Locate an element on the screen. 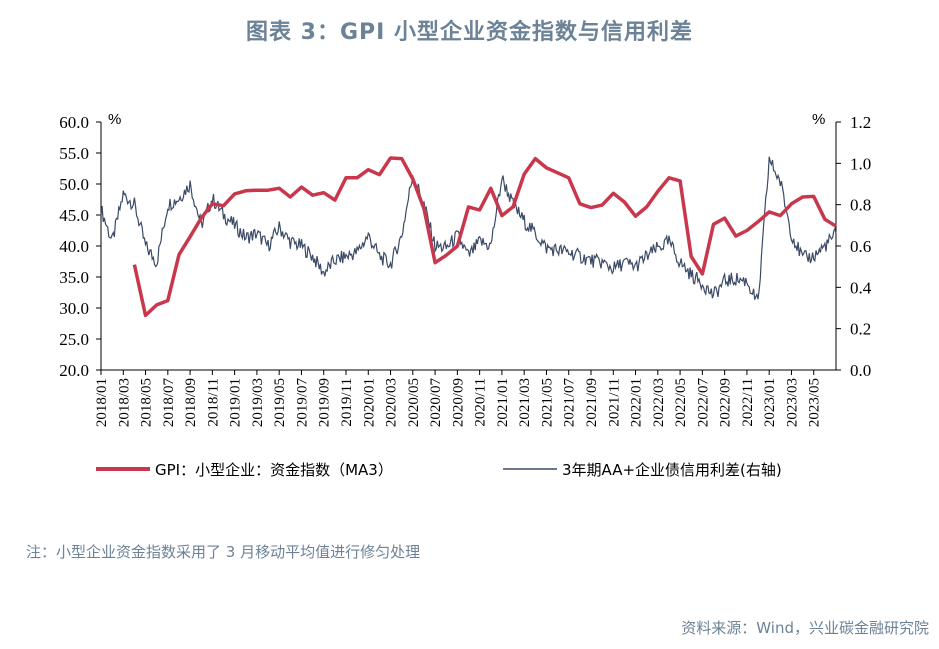  x-tick-label: 2022/01 is located at coordinates (637, 402).